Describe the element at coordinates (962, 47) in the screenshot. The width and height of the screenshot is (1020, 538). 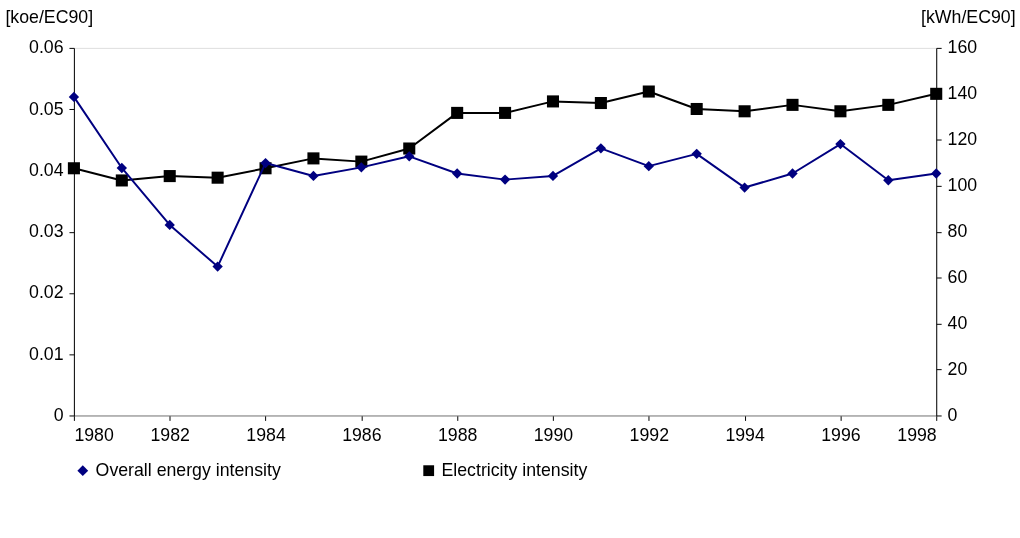
I see `y2-tick-label: 160` at that location.